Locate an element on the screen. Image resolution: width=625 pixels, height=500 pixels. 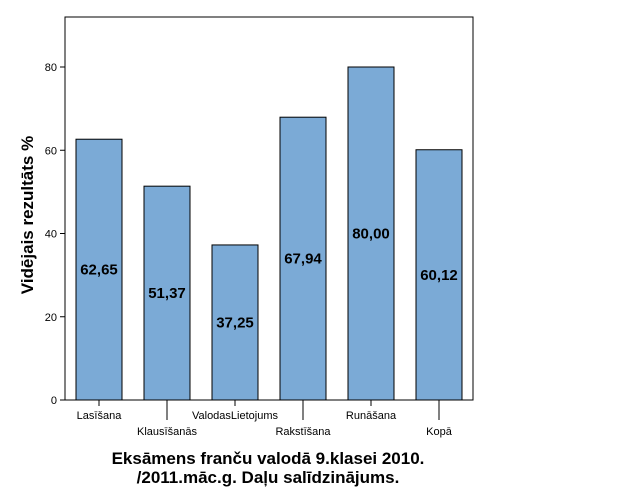
x-tick-label: ValodasLietojums is located at coordinates (235, 416).